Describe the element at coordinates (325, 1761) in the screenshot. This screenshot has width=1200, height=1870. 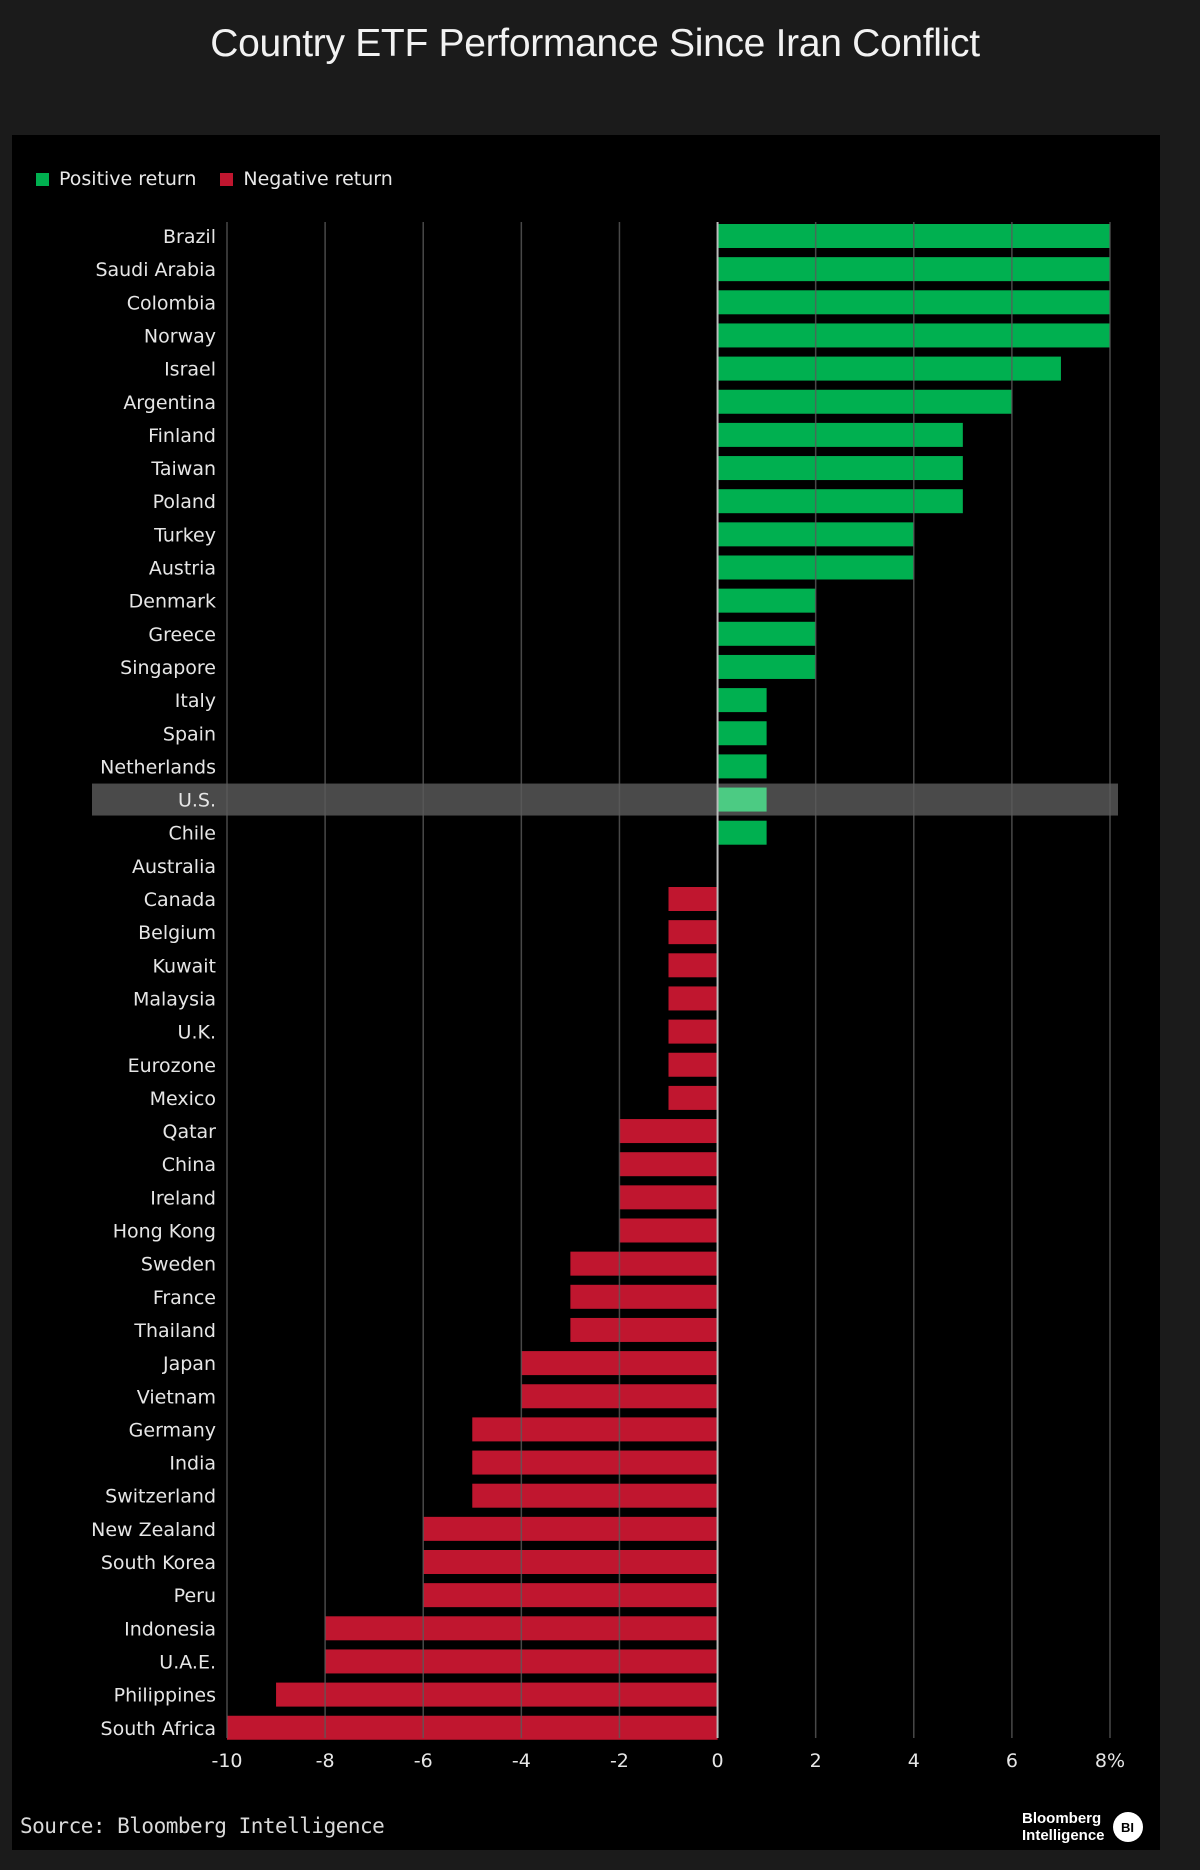
I see `x-tick-label: -8` at that location.